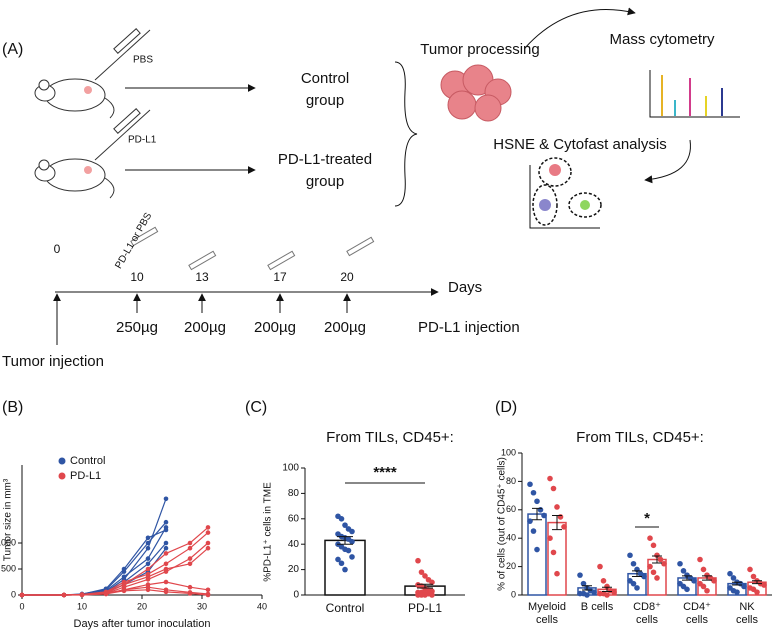  What do you see at coordinates (511, 566) in the screenshot?
I see `y-tick-label: 20` at bounding box center [511, 566].